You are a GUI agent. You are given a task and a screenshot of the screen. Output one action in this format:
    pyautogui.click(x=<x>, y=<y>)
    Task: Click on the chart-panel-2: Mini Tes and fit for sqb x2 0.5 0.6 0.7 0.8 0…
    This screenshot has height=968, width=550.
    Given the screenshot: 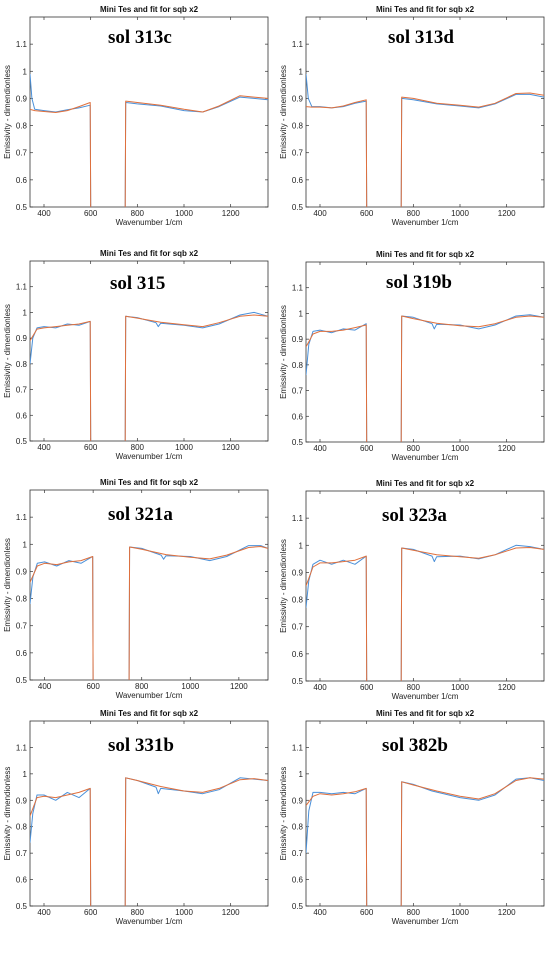 What is the action you would take?
    pyautogui.click(x=412, y=116)
    